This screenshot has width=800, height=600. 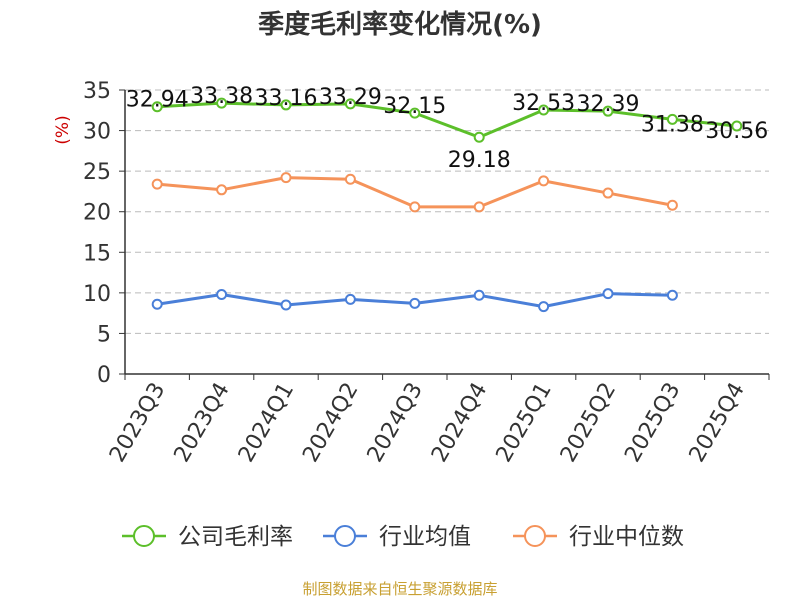 What do you see at coordinates (63, 129) in the screenshot?
I see `y-axis-label: (%)` at bounding box center [63, 129].